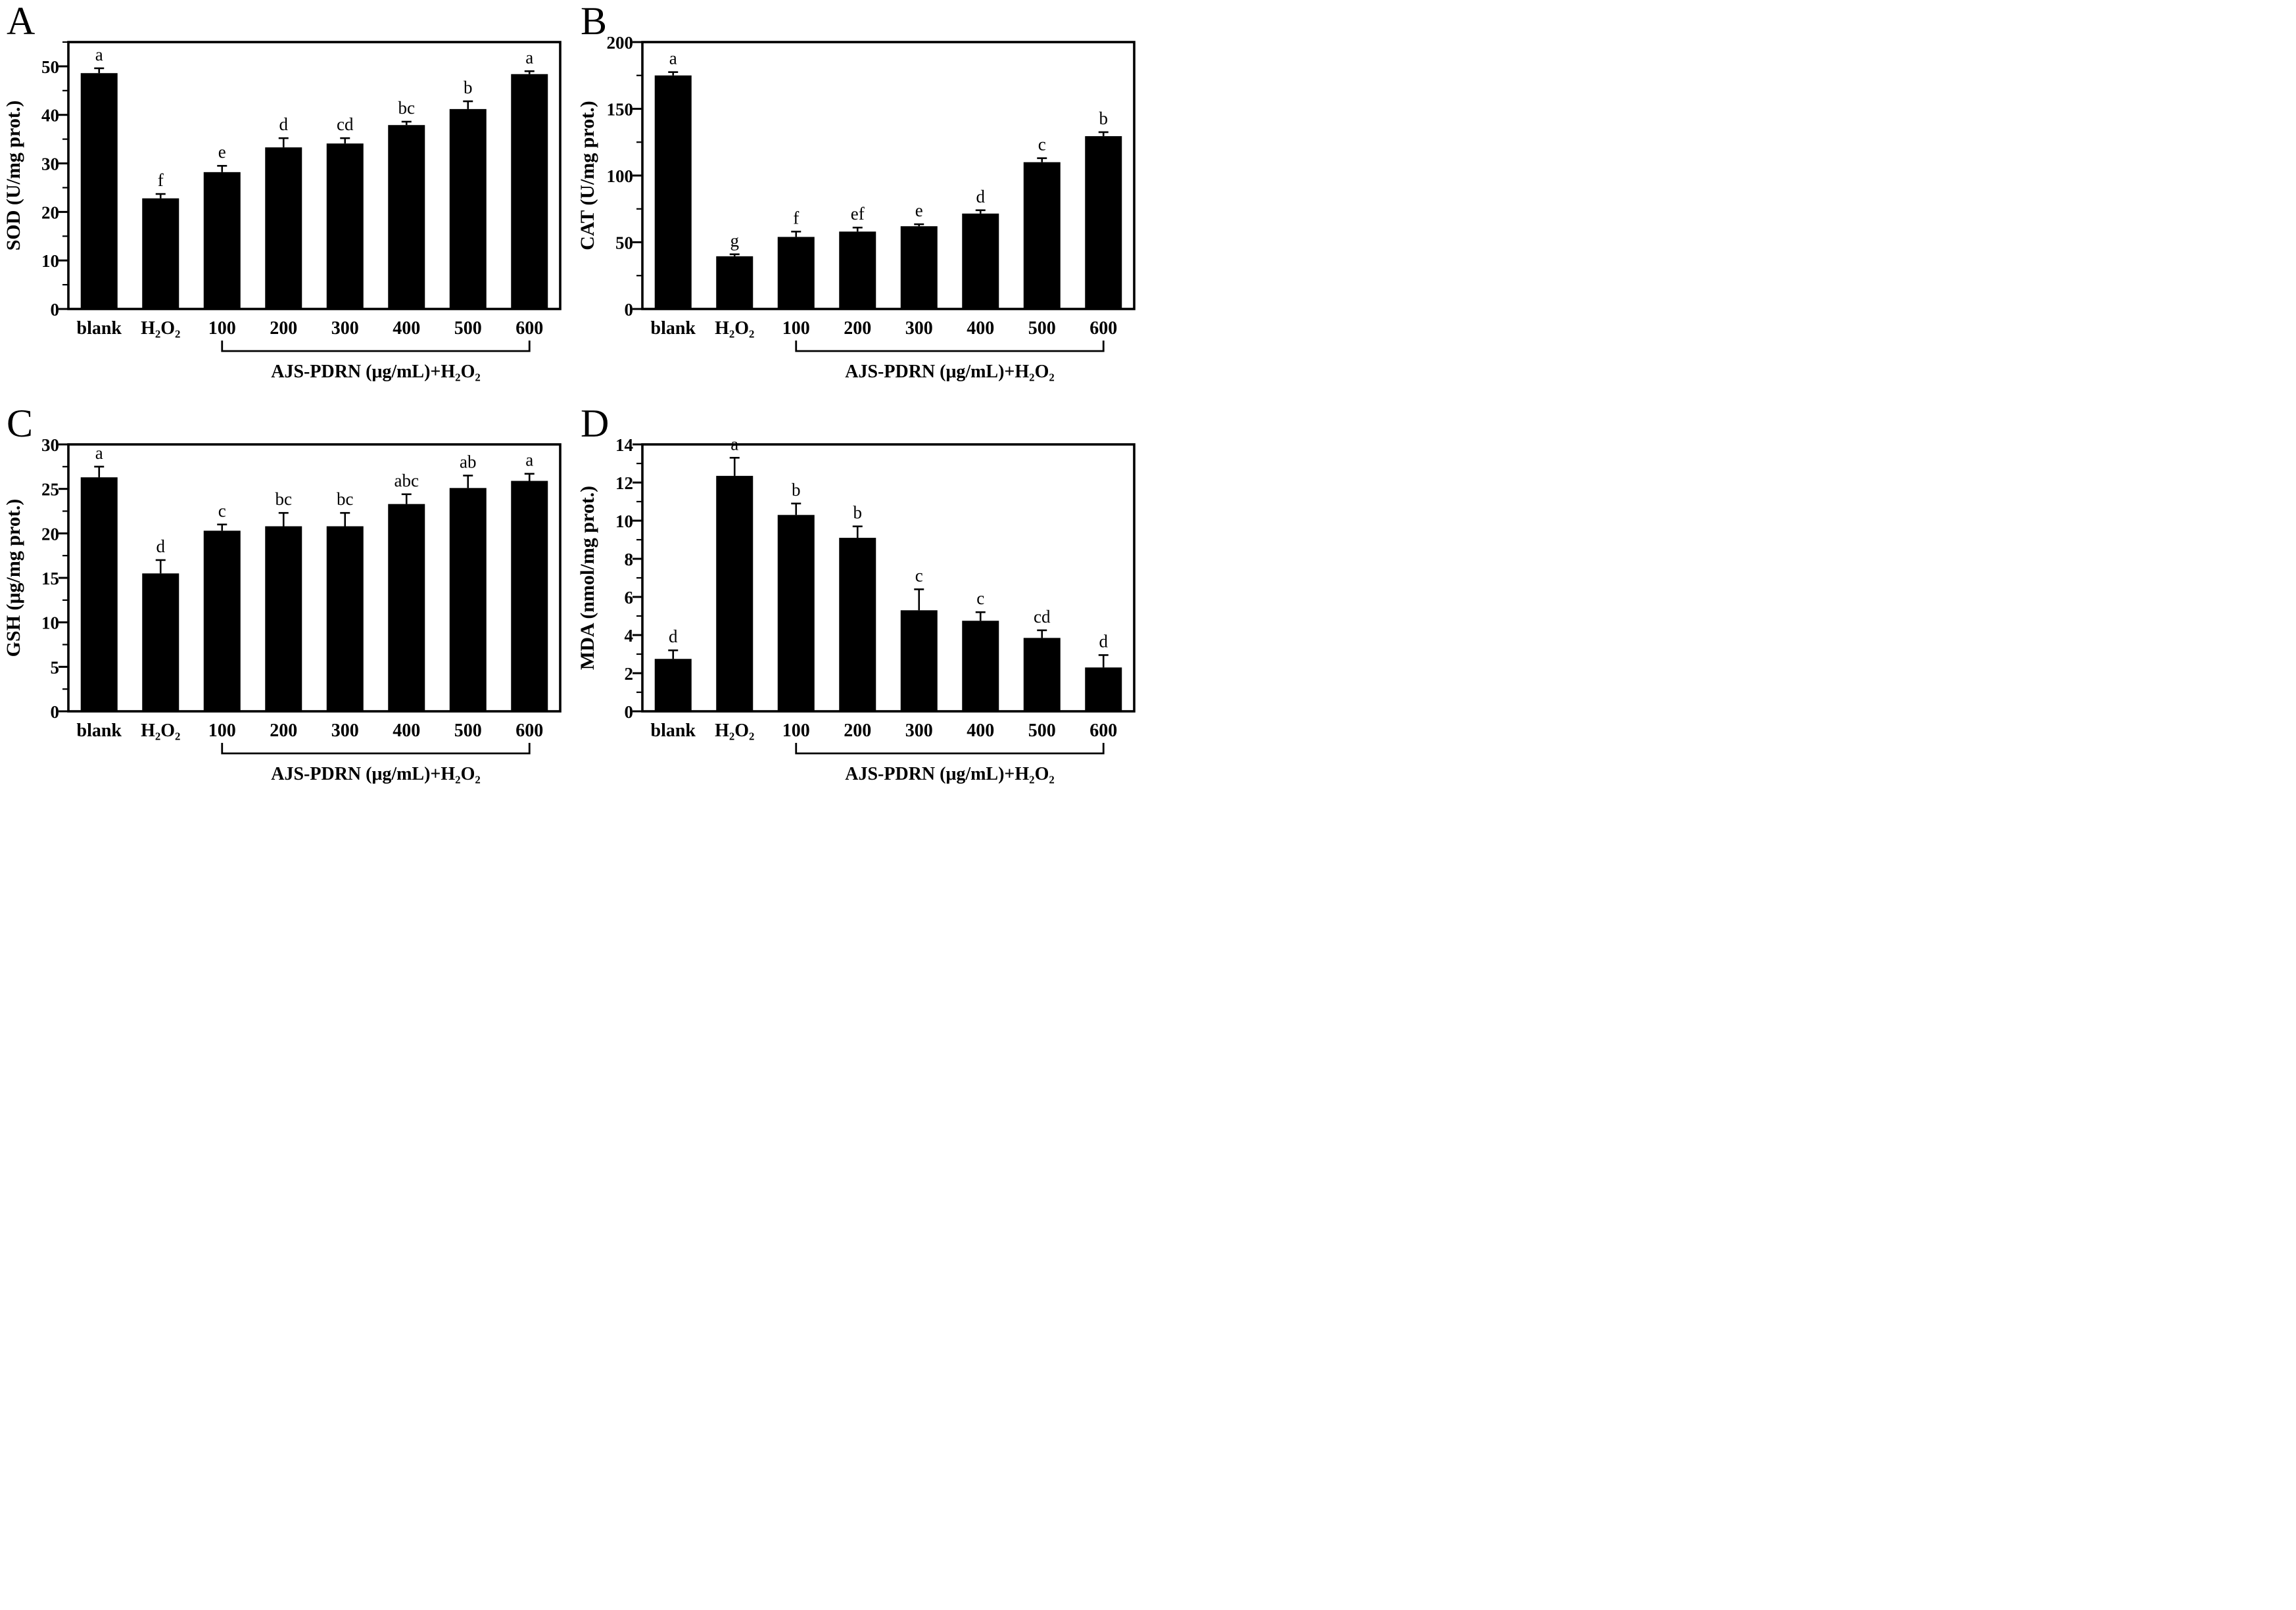 This screenshot has height=1610, width=2296. I want to click on y-tick-label: 2, so click(629, 674).